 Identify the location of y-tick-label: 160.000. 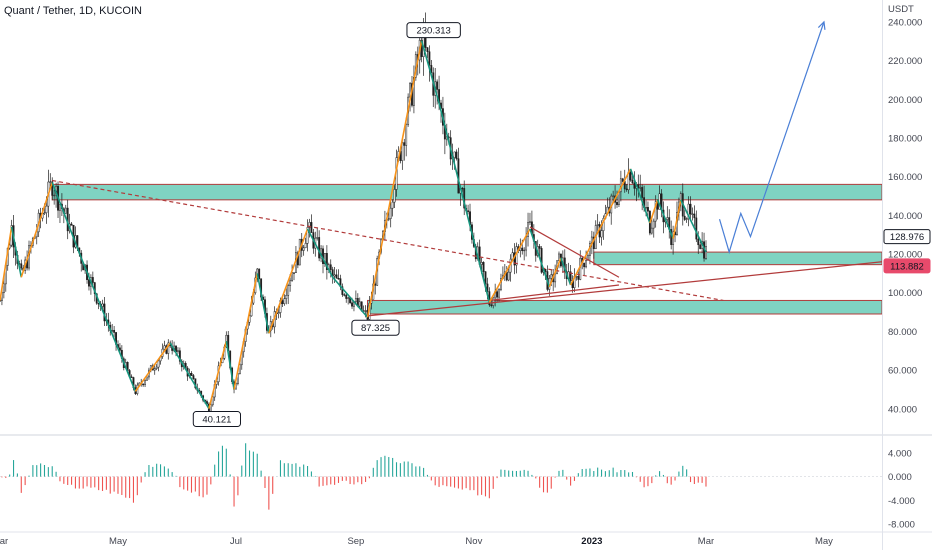
(905, 177).